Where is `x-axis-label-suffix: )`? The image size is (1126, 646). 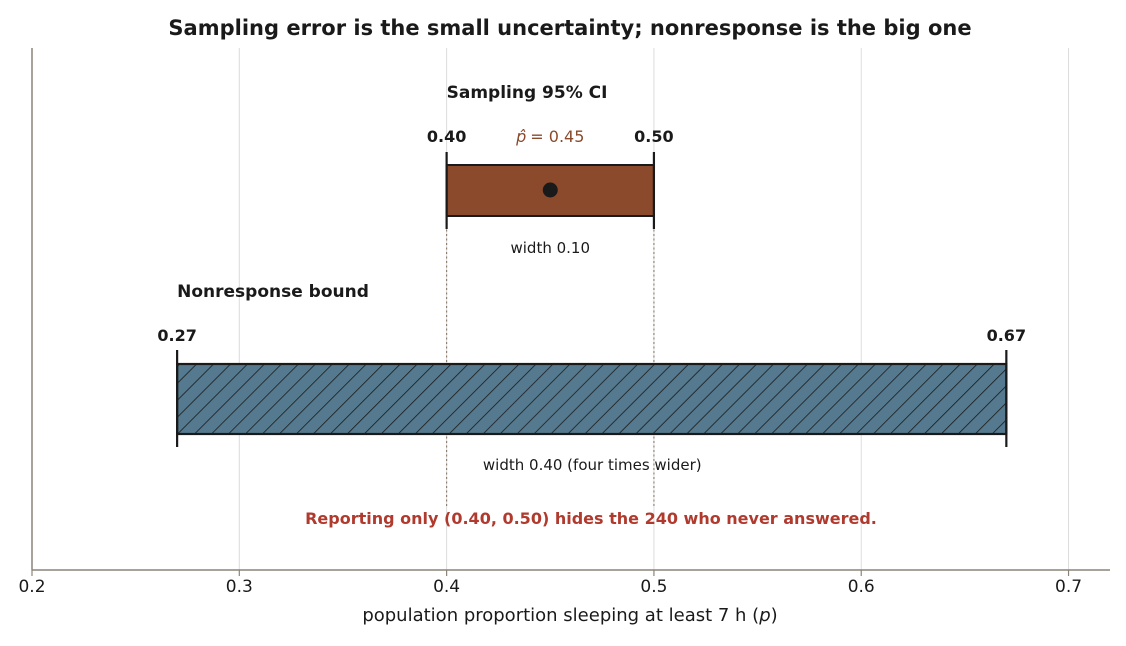
x-axis-label-suffix: ) is located at coordinates (774, 615).